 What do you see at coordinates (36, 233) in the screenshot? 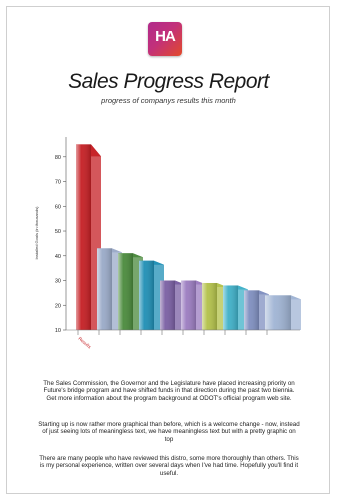
I see `y-axis-label: Installed Goals (in thousands)` at bounding box center [36, 233].